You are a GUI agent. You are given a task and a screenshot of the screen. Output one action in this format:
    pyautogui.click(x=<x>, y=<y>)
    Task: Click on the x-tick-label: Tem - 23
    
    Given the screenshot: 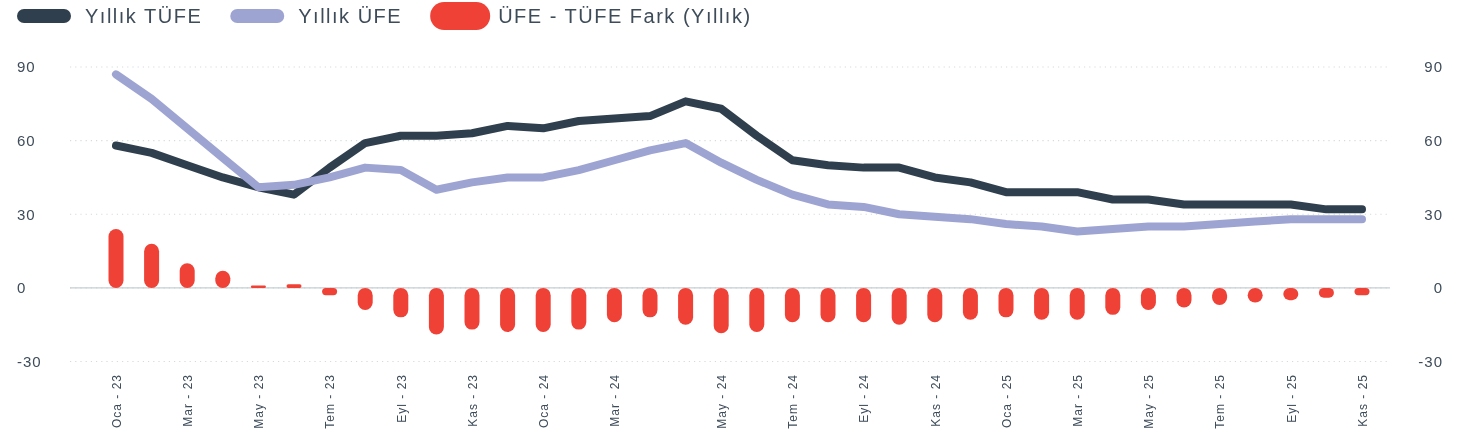 What is the action you would take?
    pyautogui.click(x=330, y=401)
    